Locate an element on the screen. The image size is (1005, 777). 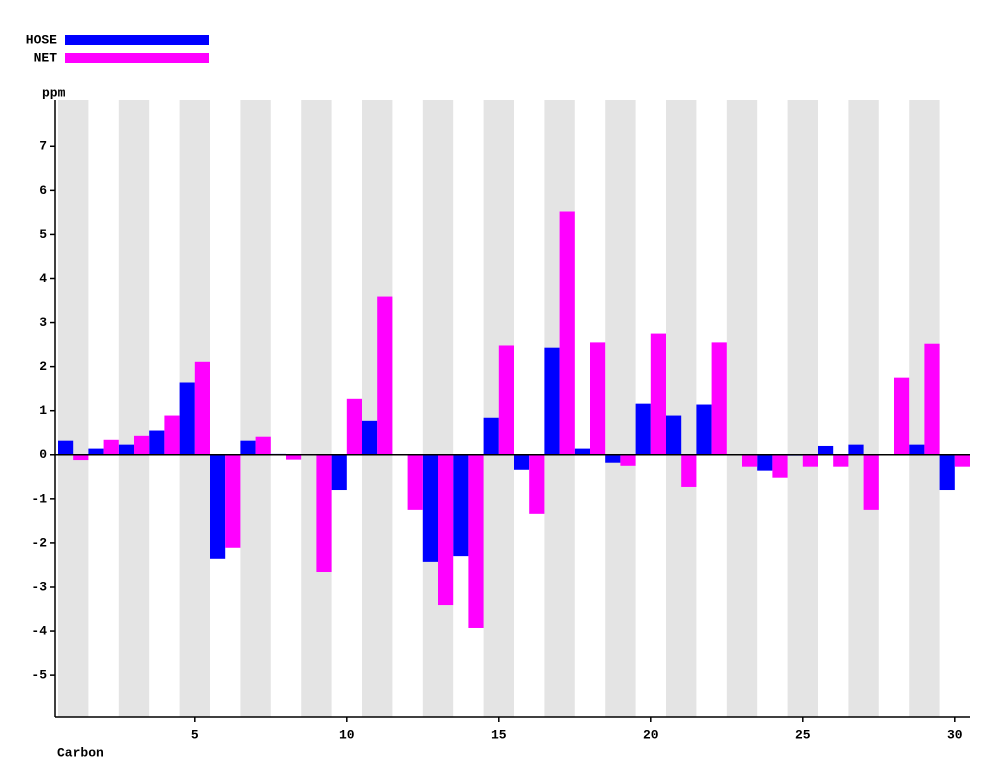
y-tick-label: -5 is located at coordinates (39, 675).